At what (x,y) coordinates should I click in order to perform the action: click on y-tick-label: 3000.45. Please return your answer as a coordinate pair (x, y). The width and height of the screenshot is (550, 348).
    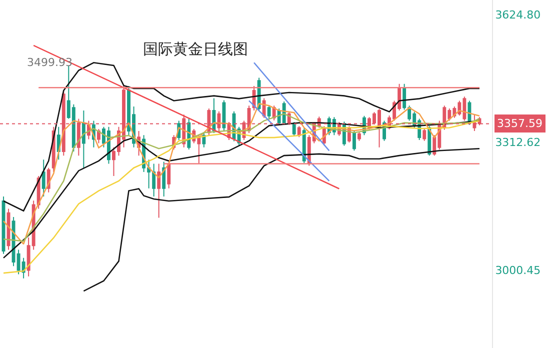
    Looking at the image, I should click on (518, 270).